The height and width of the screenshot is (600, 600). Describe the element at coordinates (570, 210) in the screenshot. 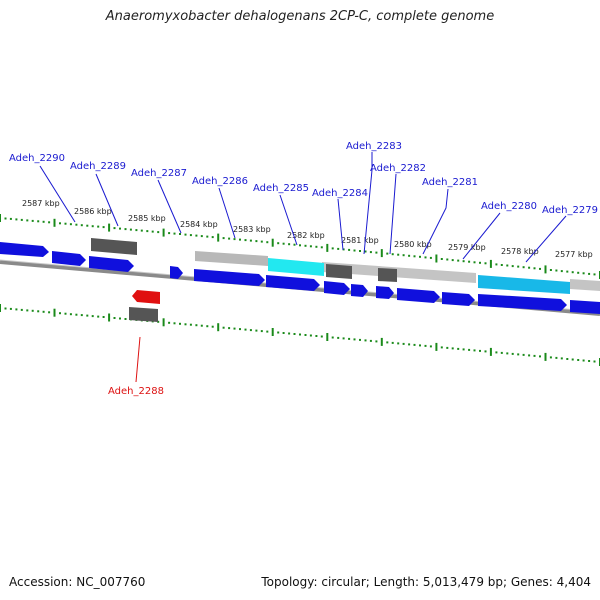

I see `gene-label: Adeh_2279` at that location.